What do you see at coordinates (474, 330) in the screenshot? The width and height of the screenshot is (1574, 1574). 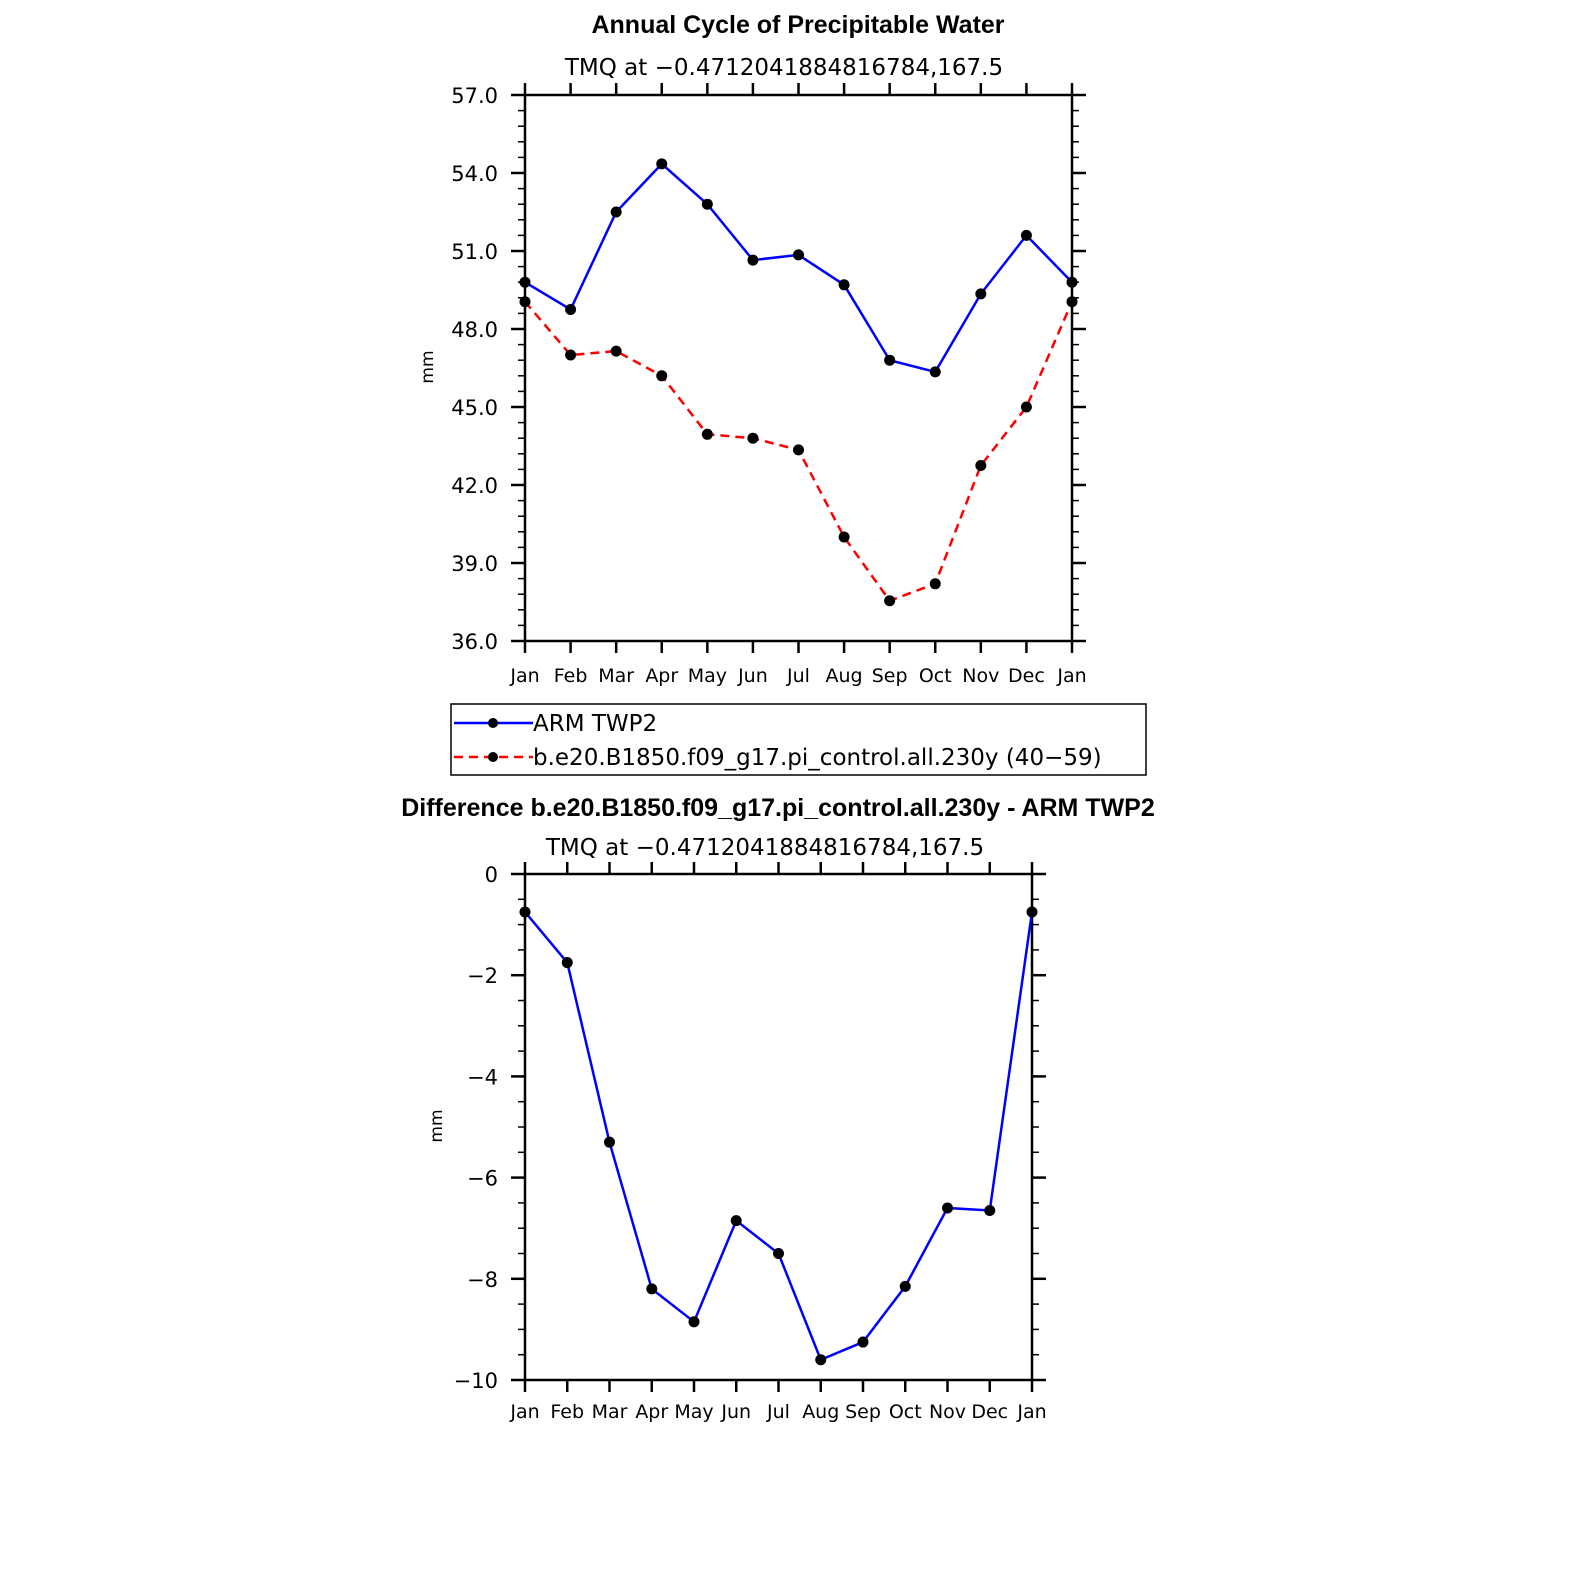 I see `y-tick-label: 48.0` at bounding box center [474, 330].